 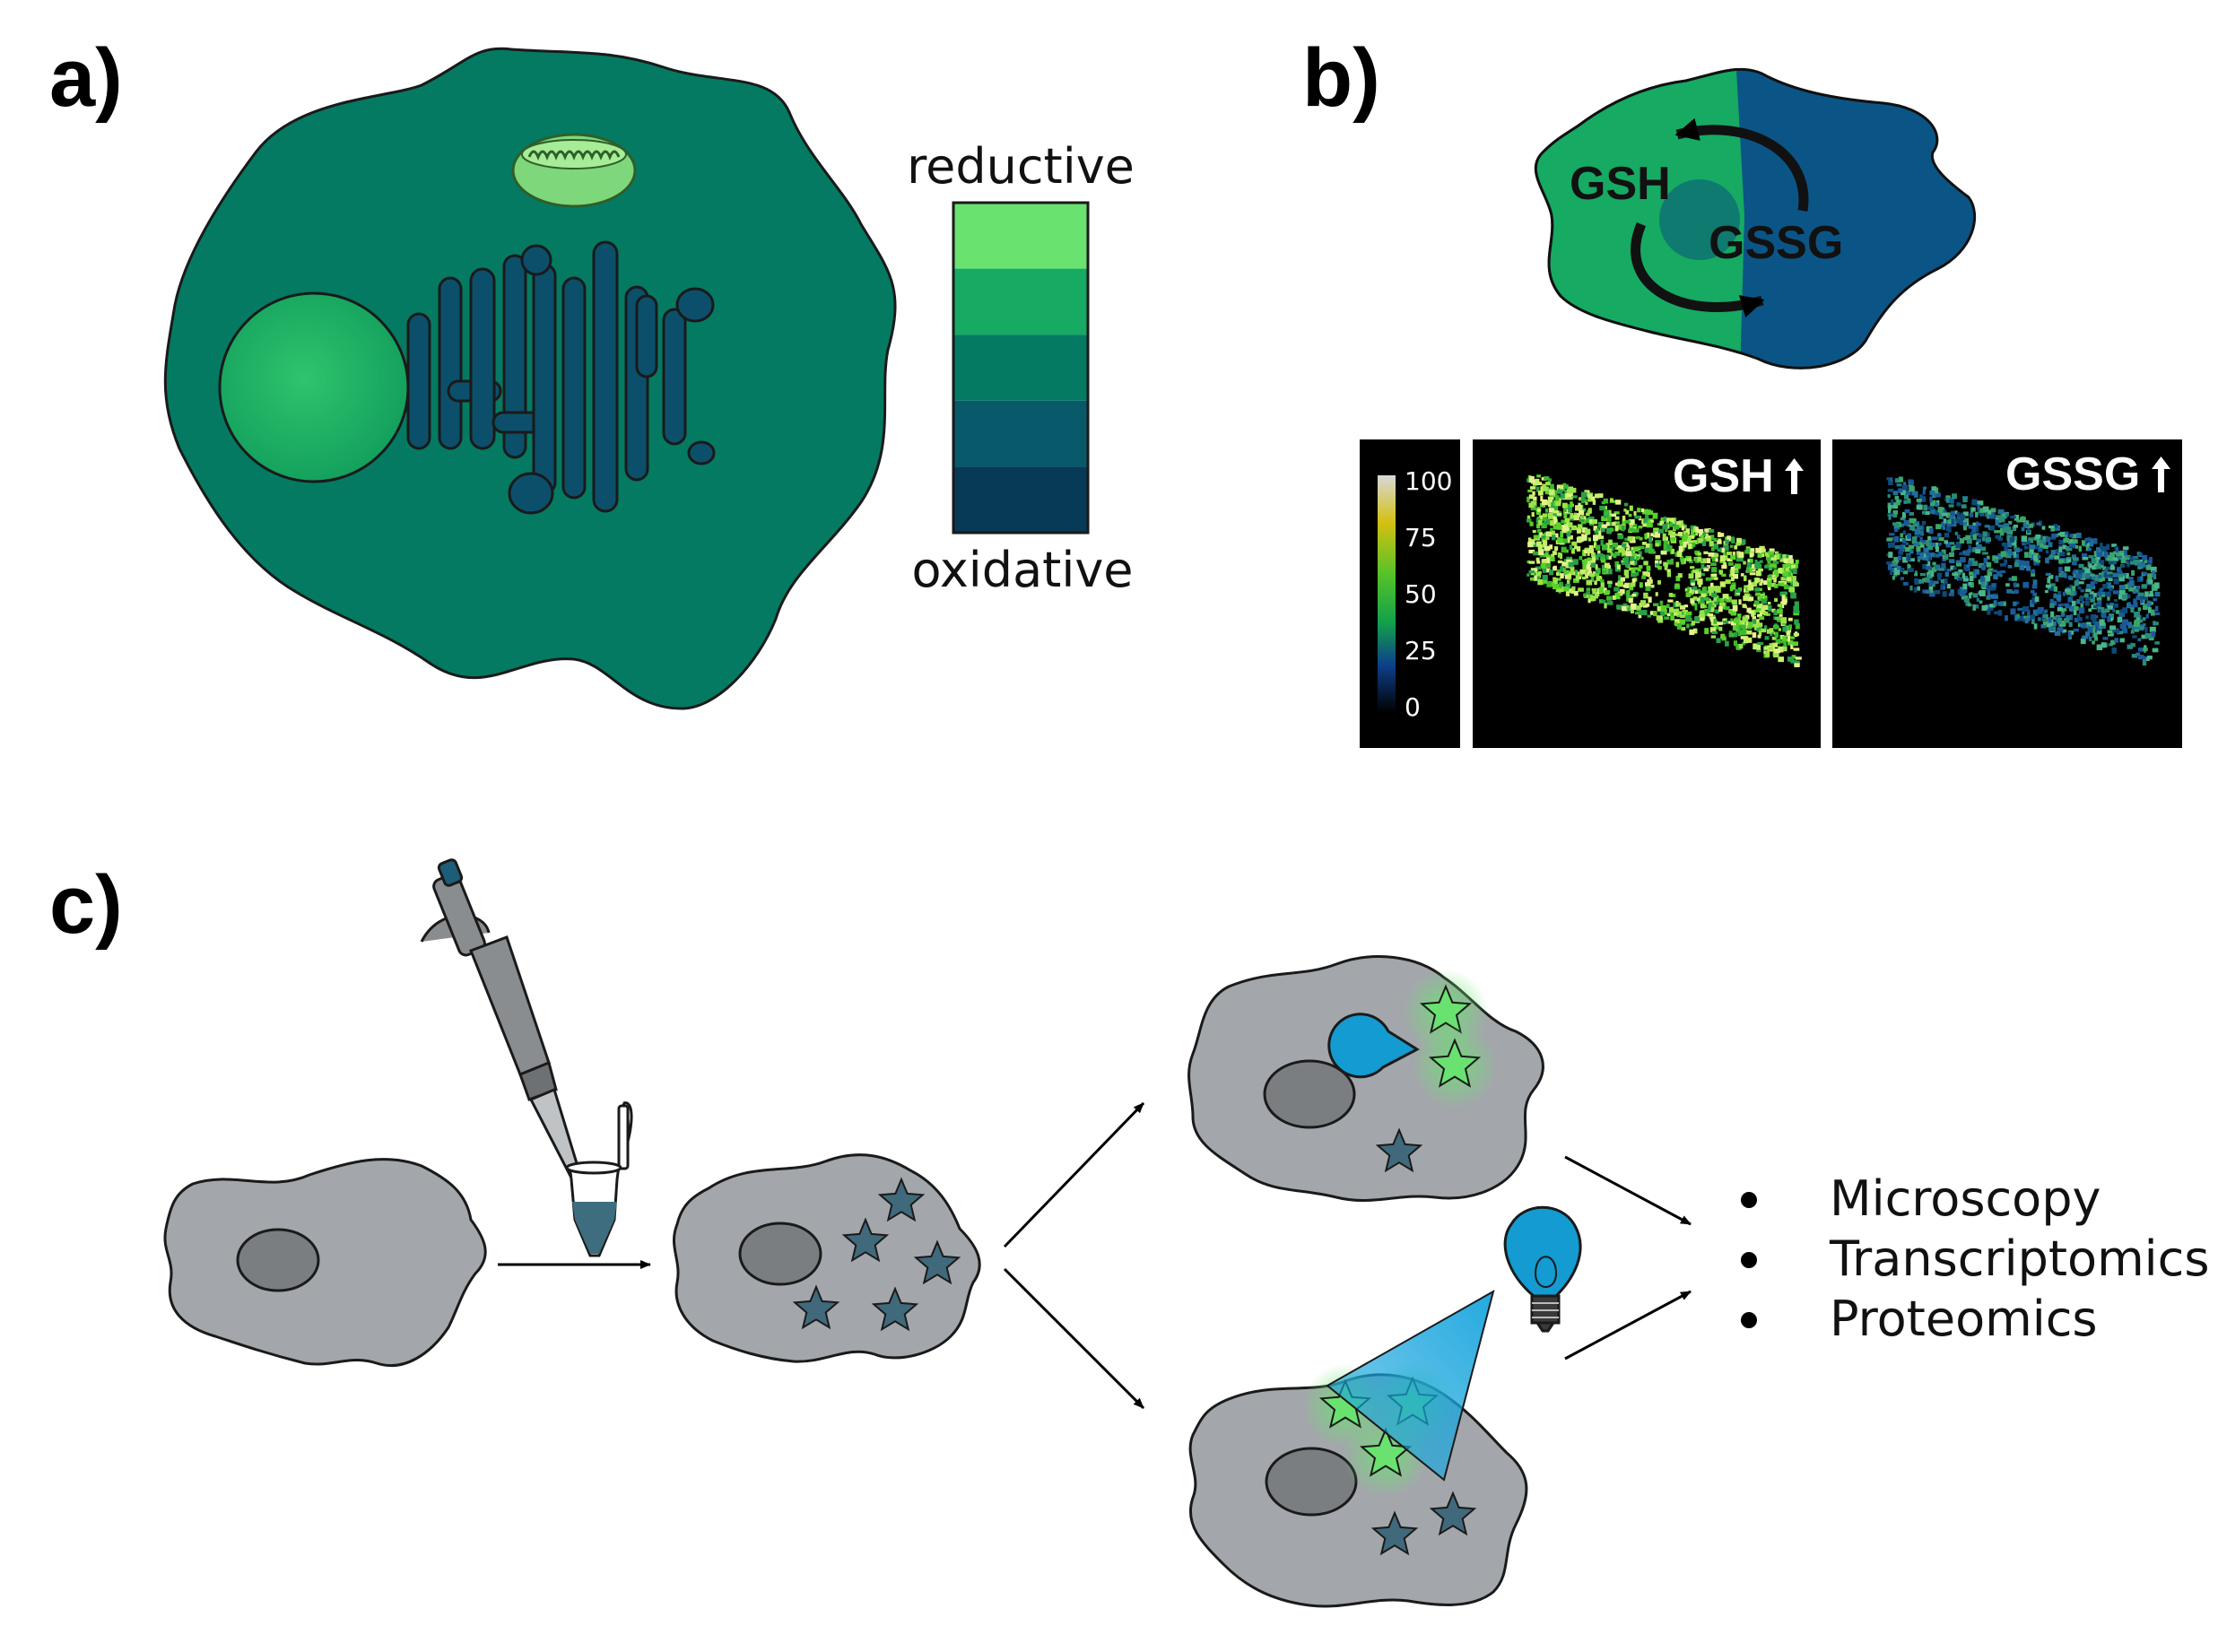 What do you see at coordinates (1413, 707) in the screenshot?
I see `colorbar-tick-label: 0` at bounding box center [1413, 707].